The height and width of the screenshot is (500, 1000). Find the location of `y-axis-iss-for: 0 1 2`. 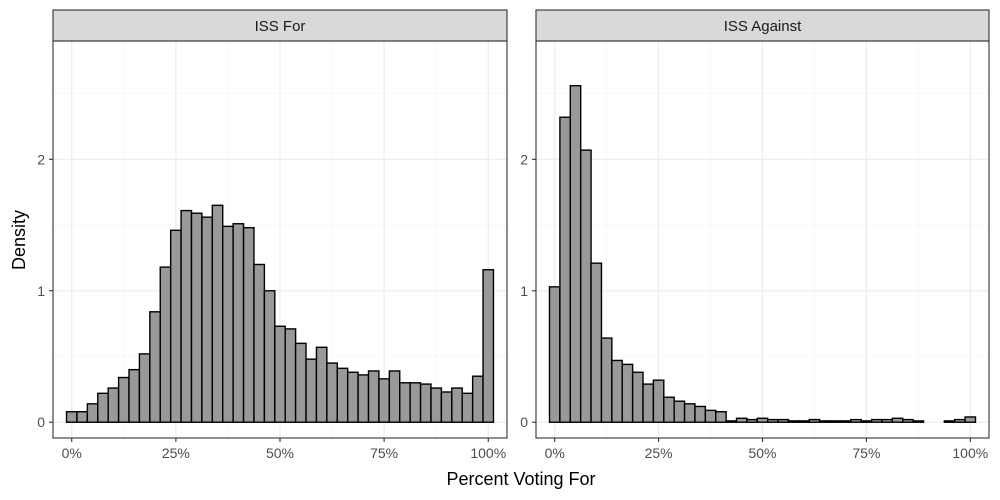

y-axis-iss-for: 0 1 2 is located at coordinates (45, 290).